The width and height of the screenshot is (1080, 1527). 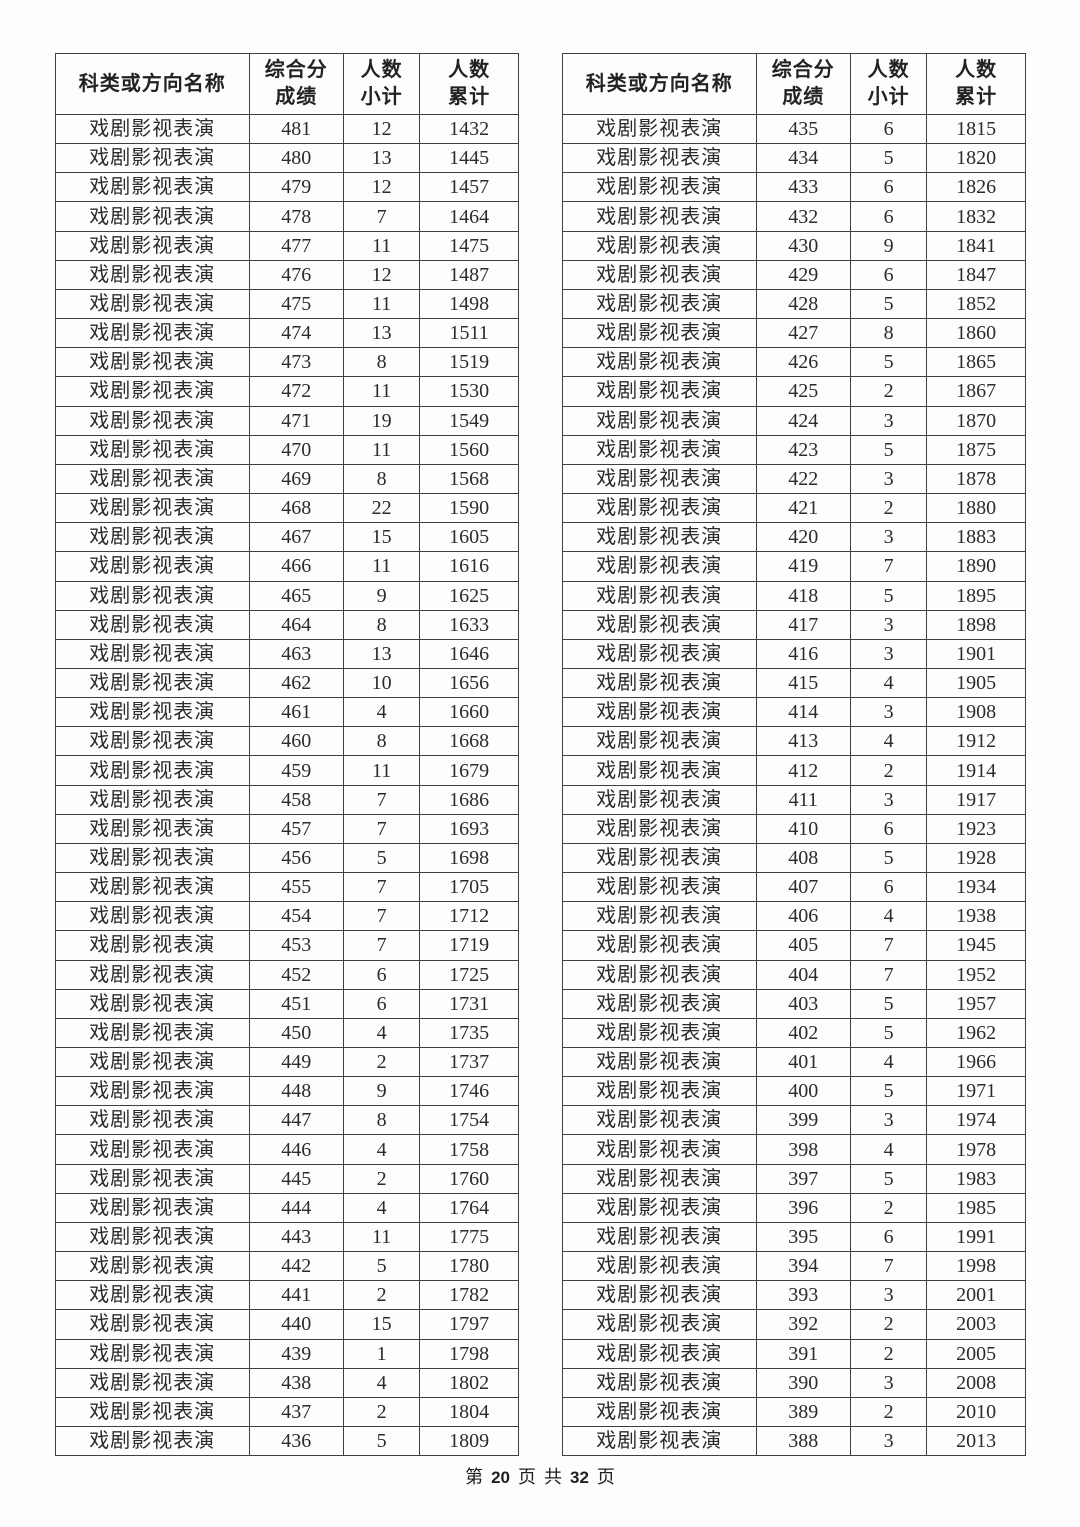 I want to click on table-row: 戏剧影视表演 410 6 1923, so click(x=794, y=828).